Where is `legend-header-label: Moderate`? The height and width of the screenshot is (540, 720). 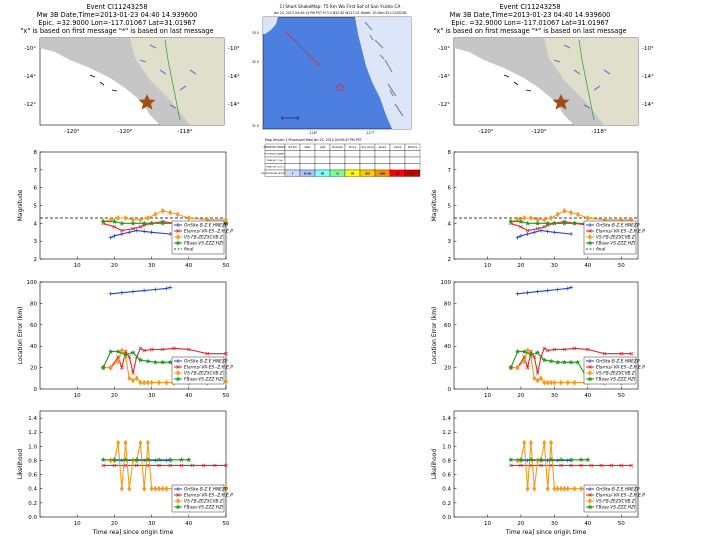 legend-header-label: Moderate is located at coordinates (337, 147).